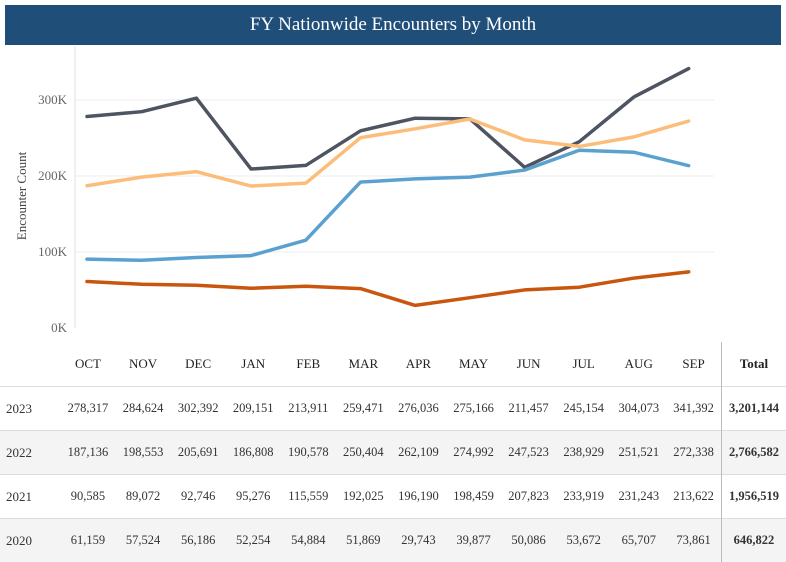 This screenshot has width=786, height=562. Describe the element at coordinates (583, 364) in the screenshot. I see `month-header: JUL` at that location.